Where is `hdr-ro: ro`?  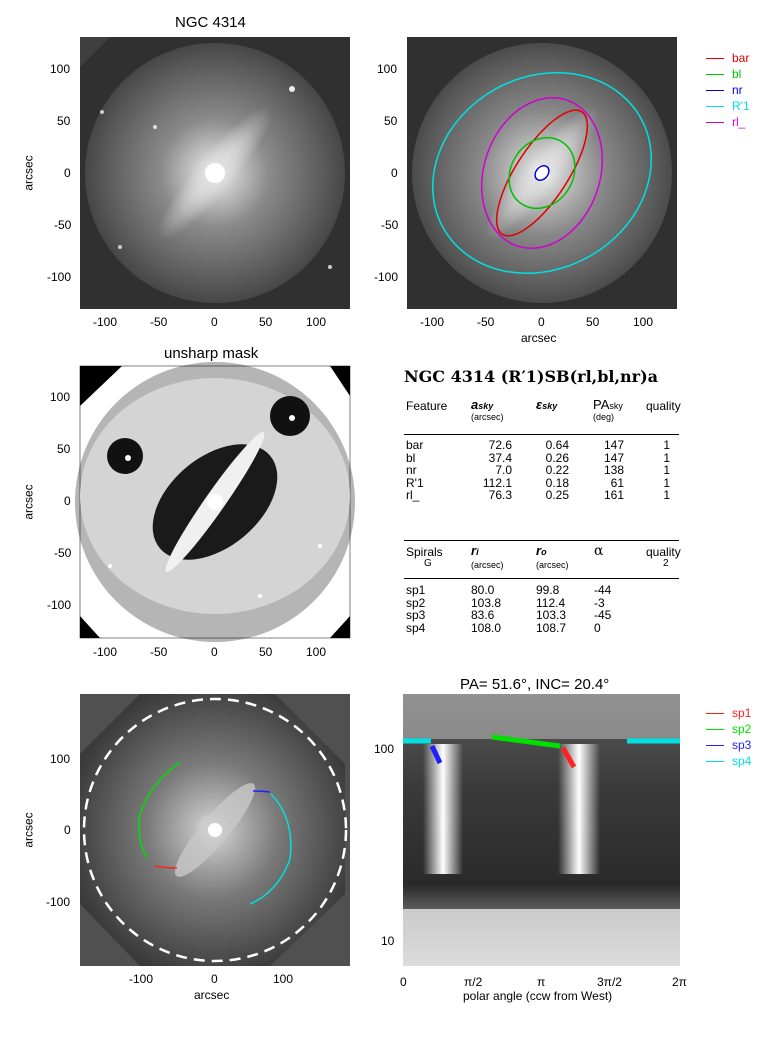
hdr-ro: ro is located at coordinates (541, 550).